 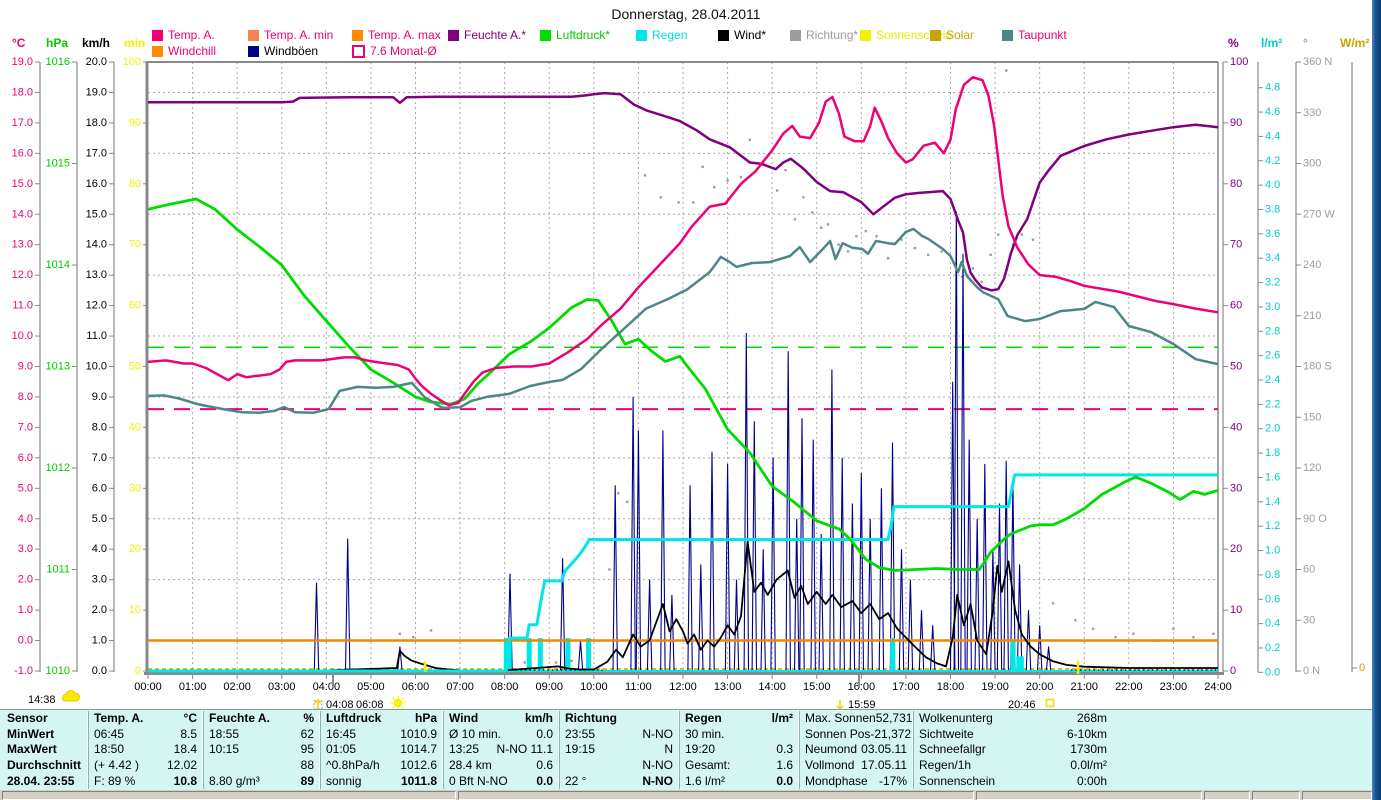 I want to click on svg-text: 5.0, so click(x=25, y=488).